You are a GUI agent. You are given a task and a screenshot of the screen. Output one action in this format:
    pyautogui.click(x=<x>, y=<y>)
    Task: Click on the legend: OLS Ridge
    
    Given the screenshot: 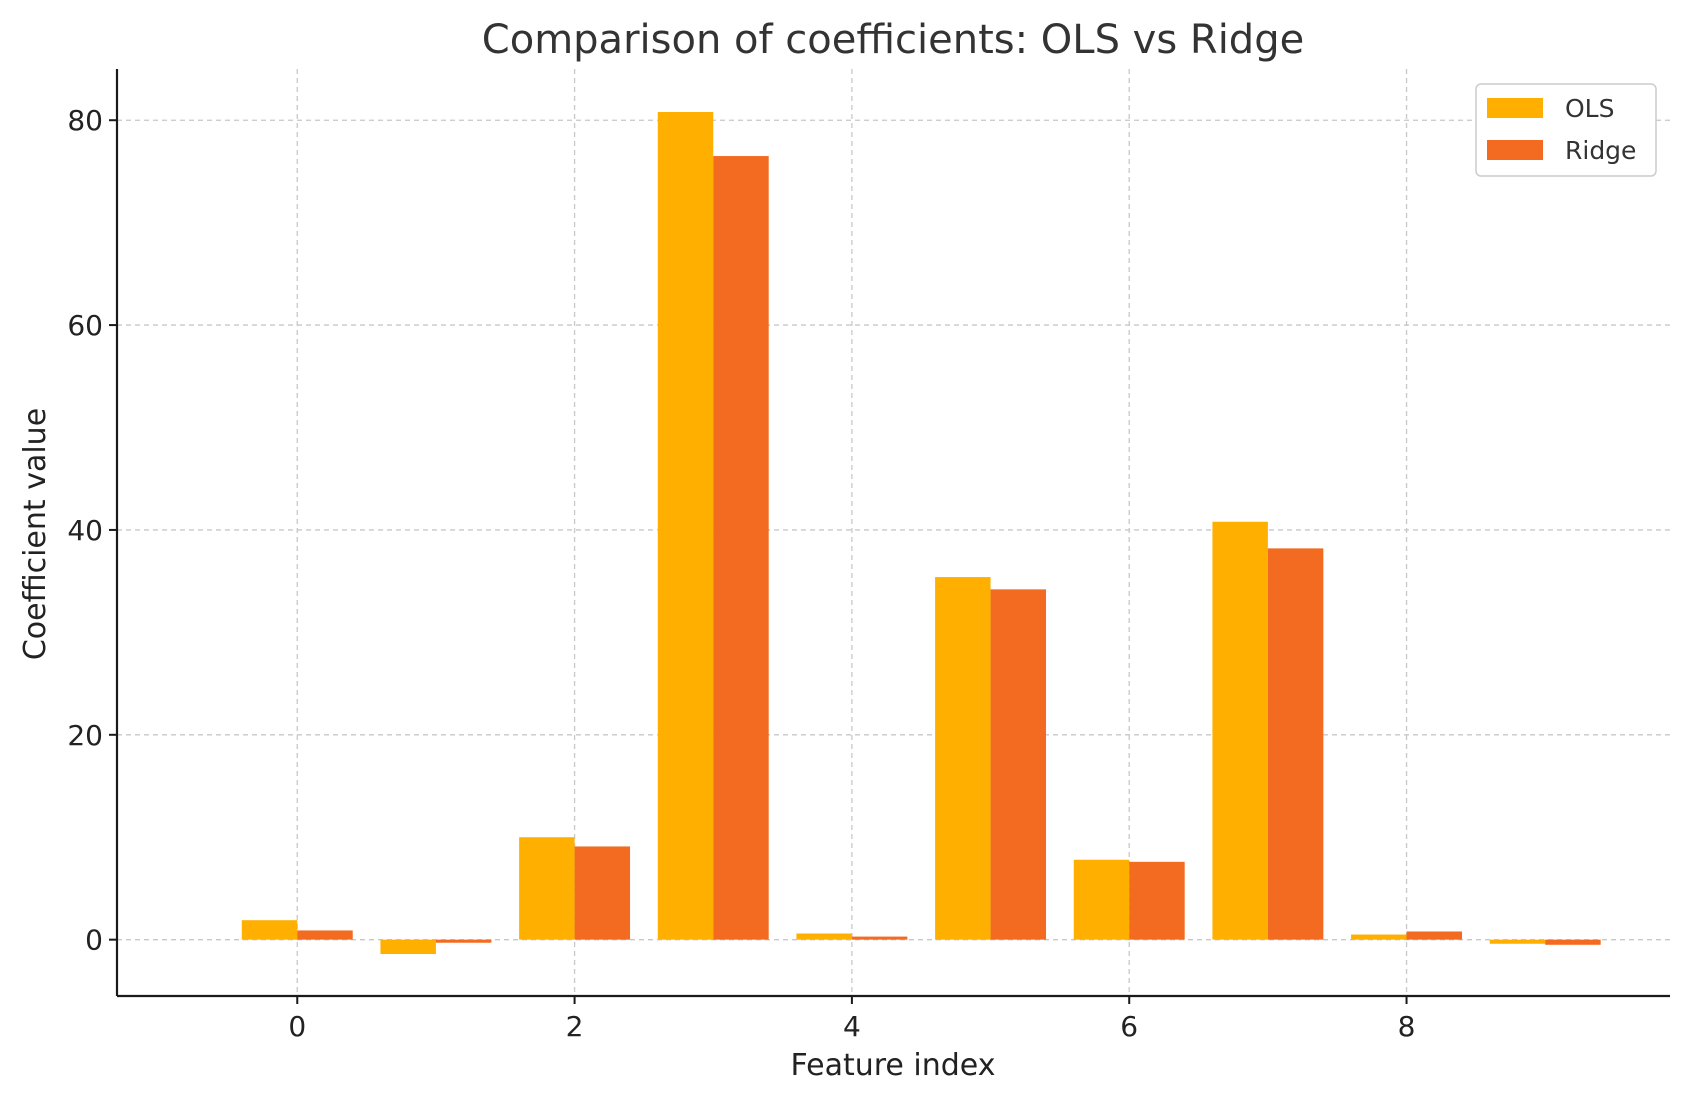 What is the action you would take?
    pyautogui.click(x=1566, y=130)
    